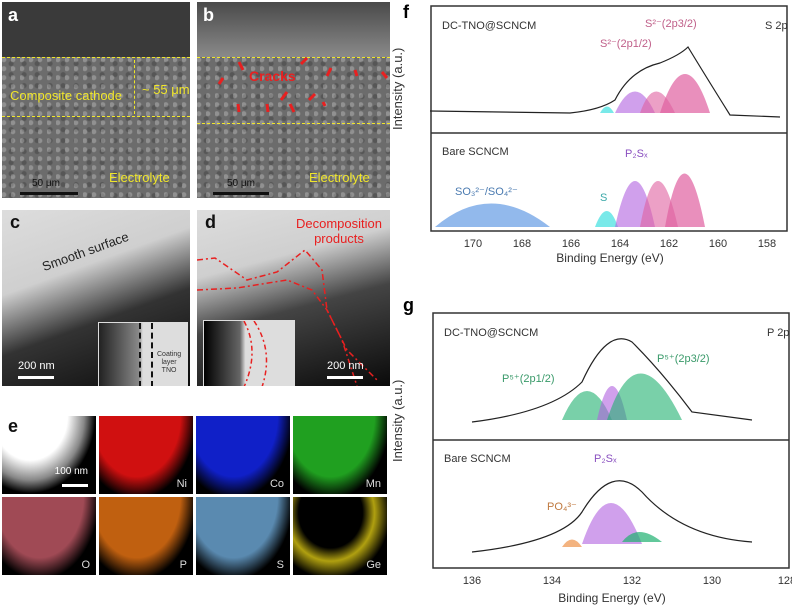 The width and height of the screenshot is (800, 608). Describe the element at coordinates (475, 152) in the screenshot. I see `f-bottom-sample: Bare SCNCM` at that location.